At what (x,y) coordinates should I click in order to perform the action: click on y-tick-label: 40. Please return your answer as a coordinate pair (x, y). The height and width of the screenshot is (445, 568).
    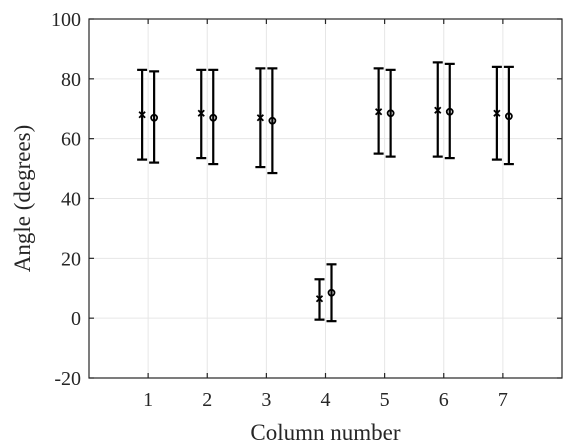
    Looking at the image, I should click on (71, 200).